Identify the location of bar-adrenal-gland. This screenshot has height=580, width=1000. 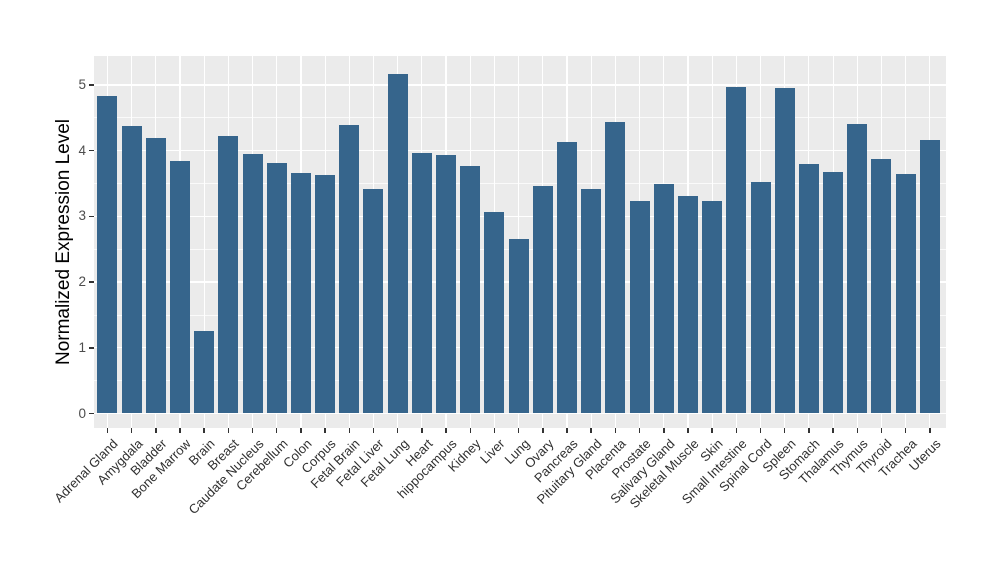
(107, 255).